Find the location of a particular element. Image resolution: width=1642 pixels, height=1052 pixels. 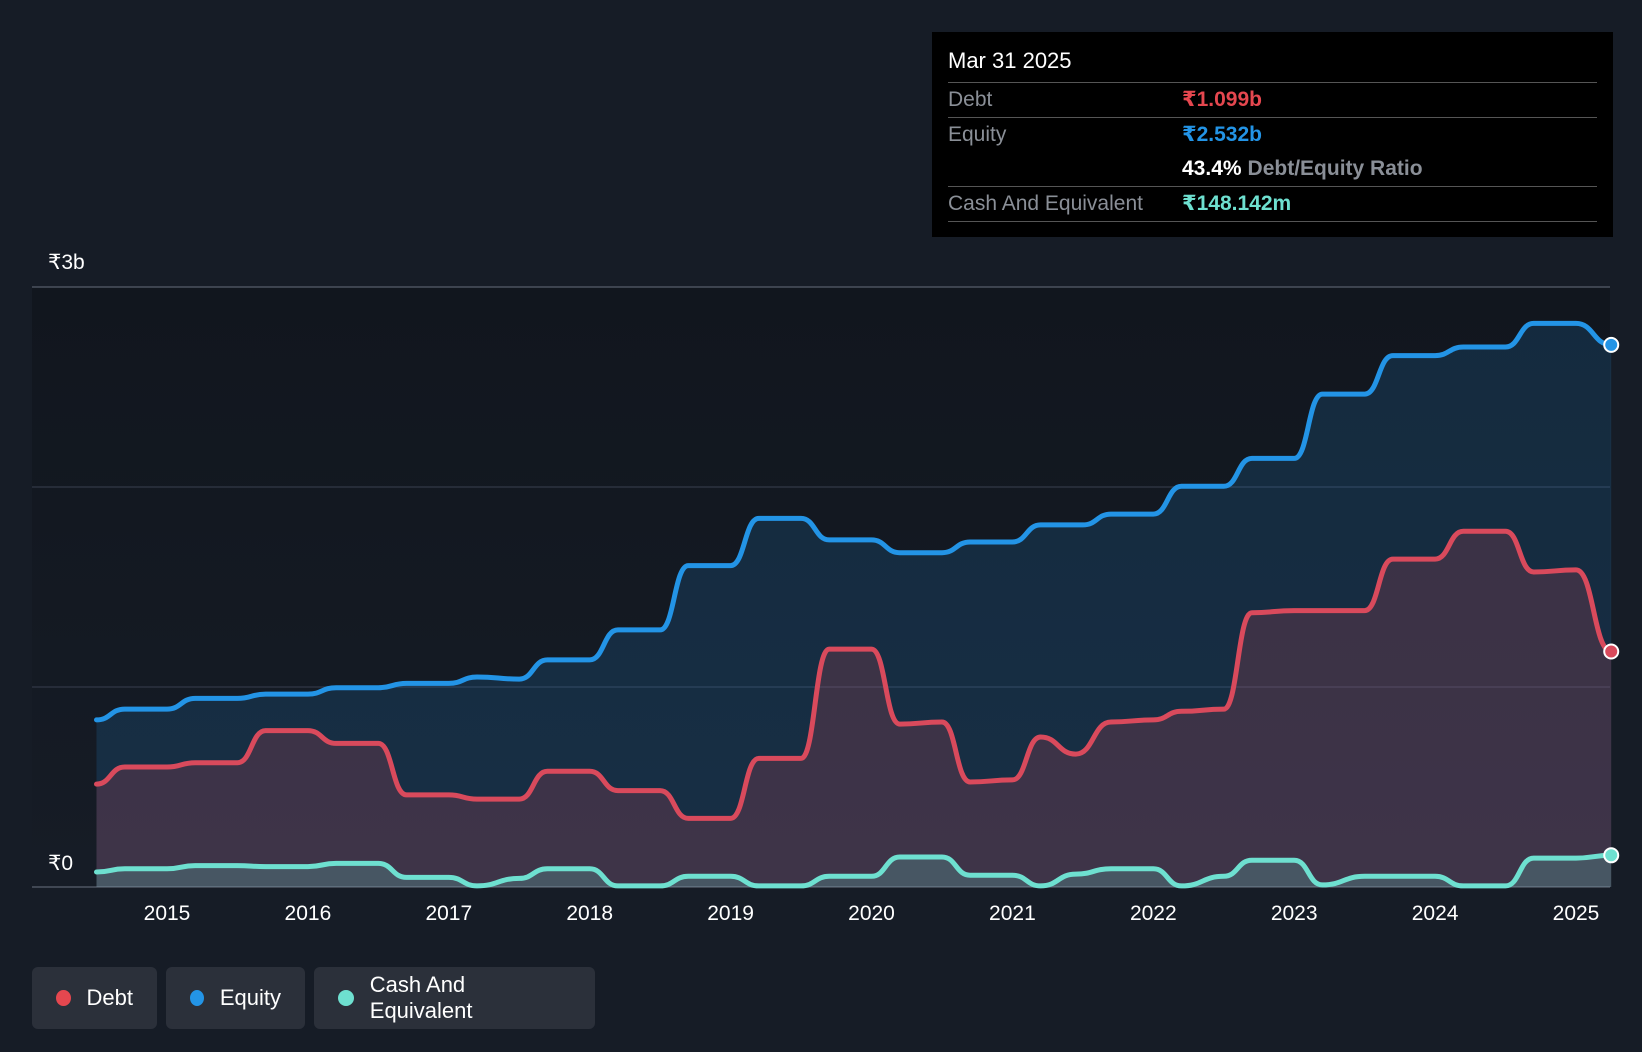

tooltip-row-equity: Equity ₹2.532b is located at coordinates (1272, 135).